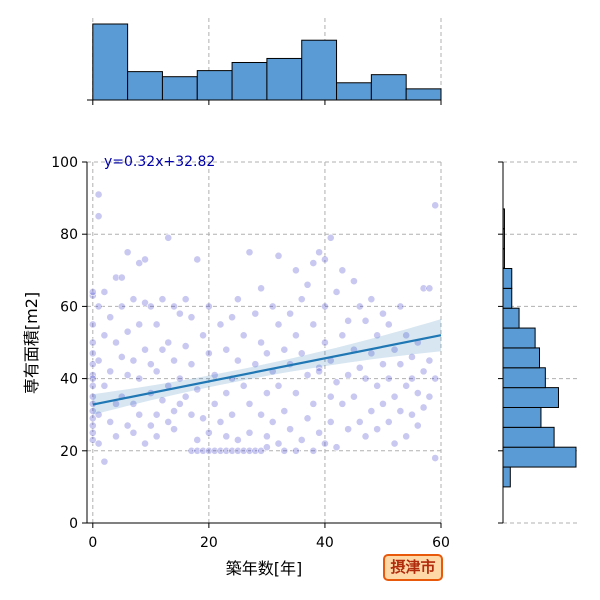 The image size is (600, 600). I want to click on x-tick-label: 60, so click(441, 543).